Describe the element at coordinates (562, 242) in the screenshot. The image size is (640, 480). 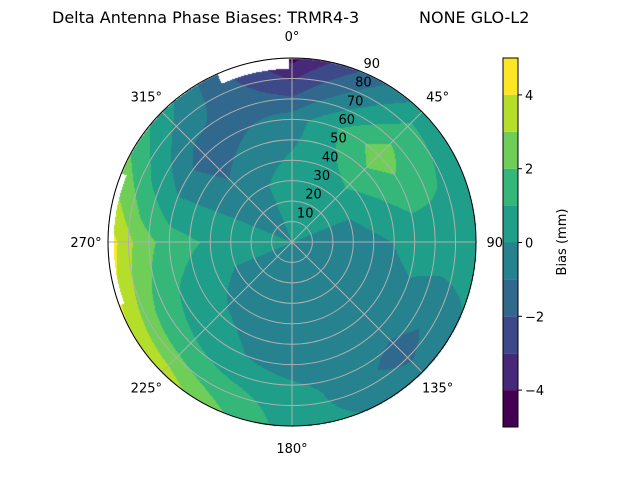
I see `colorbar-label: Bias (mm)` at that location.